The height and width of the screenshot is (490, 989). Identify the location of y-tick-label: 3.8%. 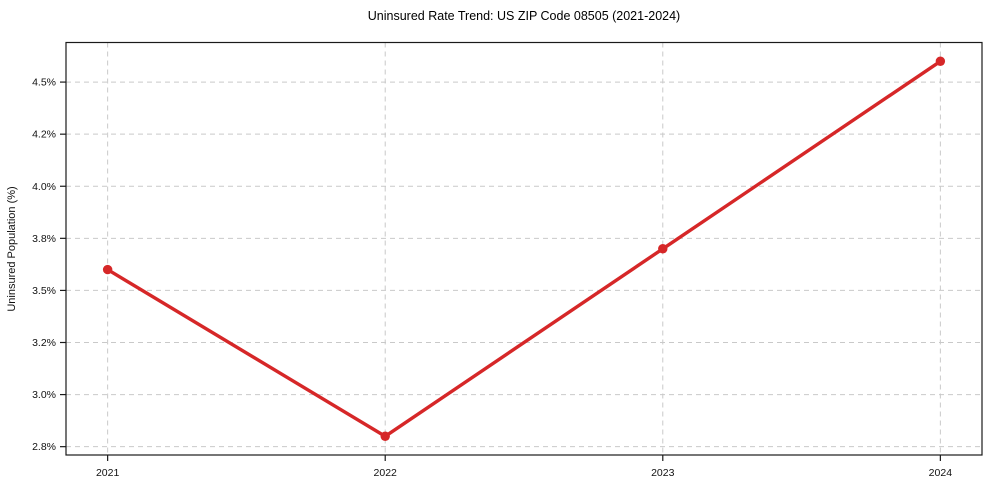
(44, 239).